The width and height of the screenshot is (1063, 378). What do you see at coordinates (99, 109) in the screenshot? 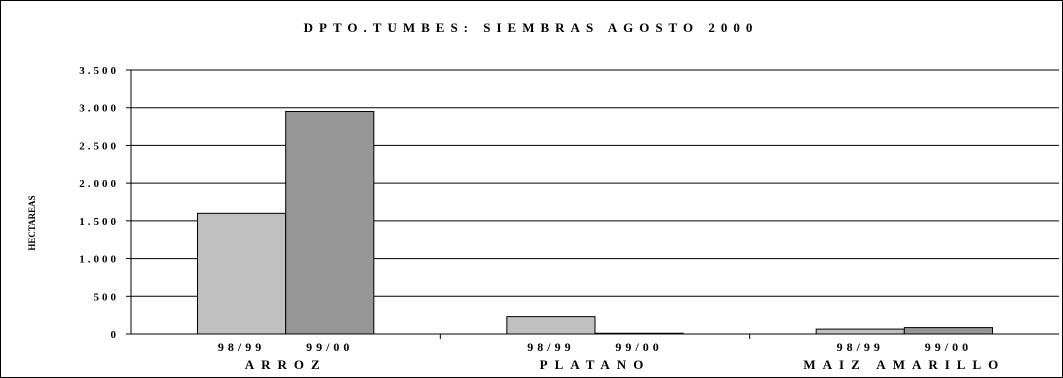
I see `y-tick-label-3000: 3.000` at bounding box center [99, 109].